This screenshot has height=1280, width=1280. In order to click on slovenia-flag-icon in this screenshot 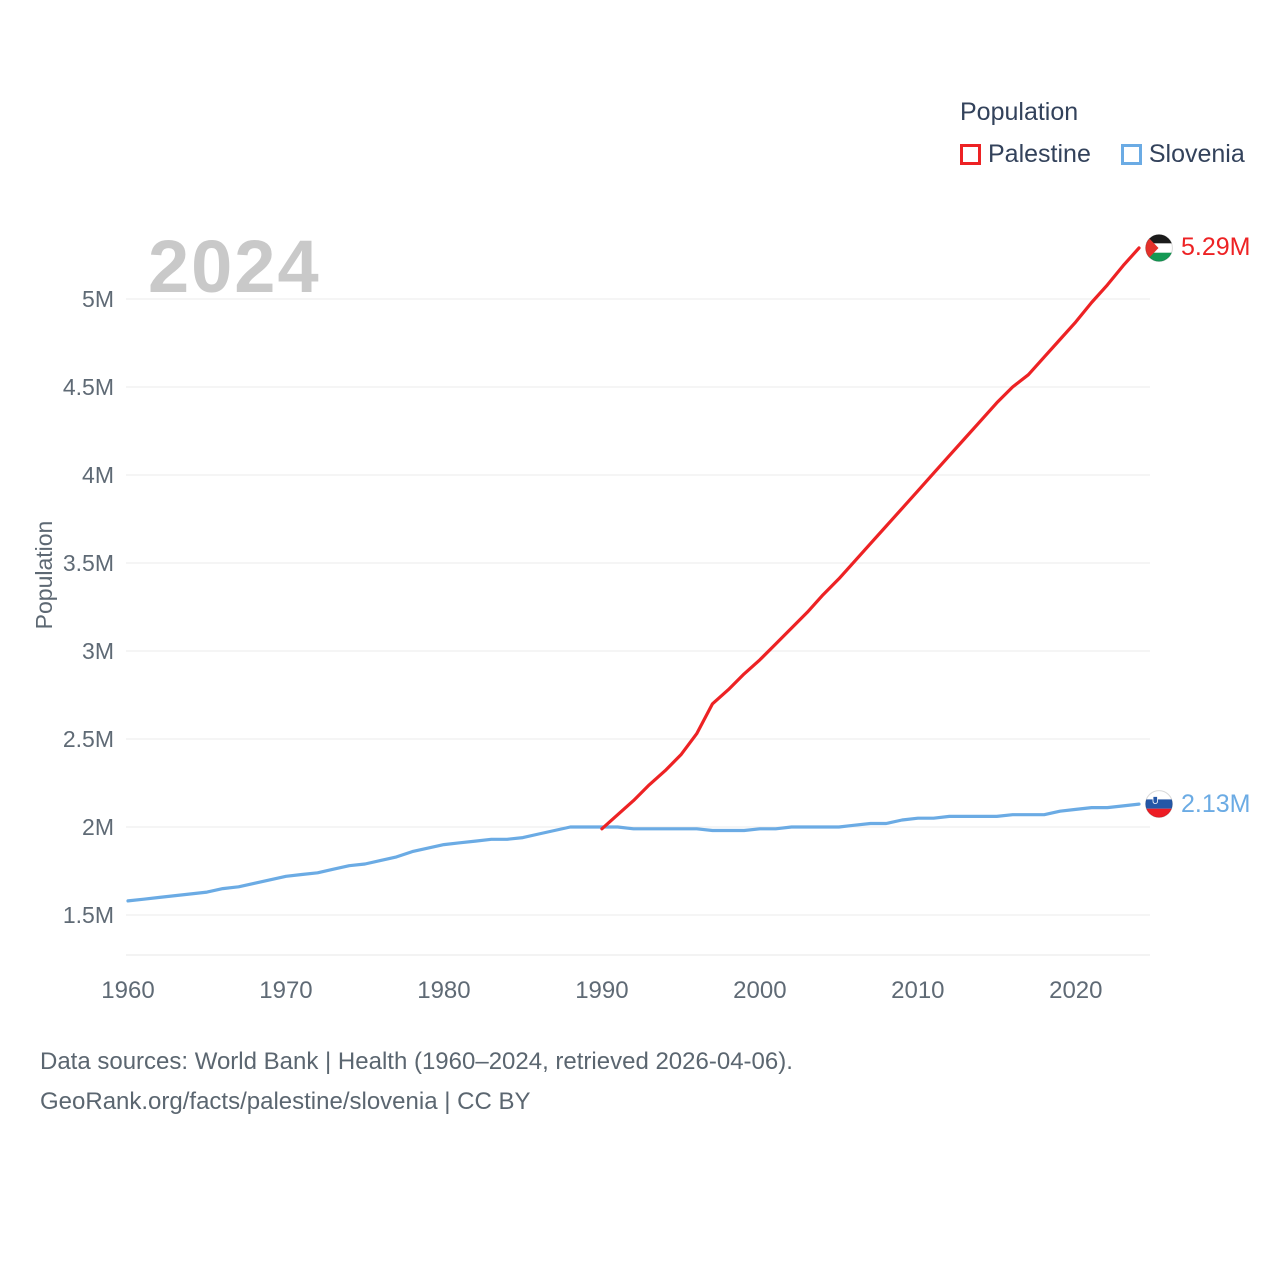, I will do `click(1159, 804)`.